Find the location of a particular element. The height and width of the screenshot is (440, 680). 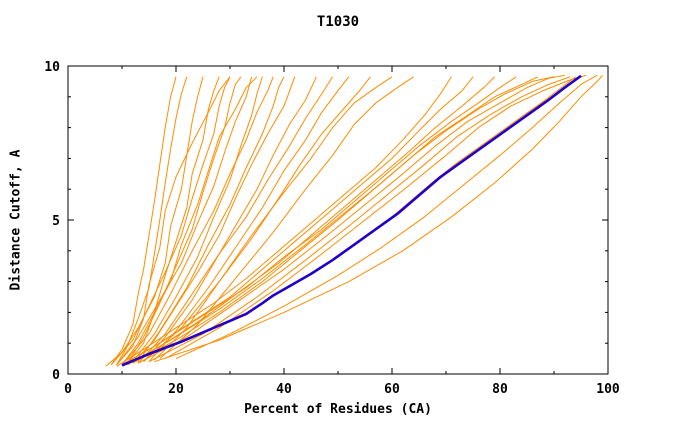

x-tick-label: 60 is located at coordinates (392, 389).